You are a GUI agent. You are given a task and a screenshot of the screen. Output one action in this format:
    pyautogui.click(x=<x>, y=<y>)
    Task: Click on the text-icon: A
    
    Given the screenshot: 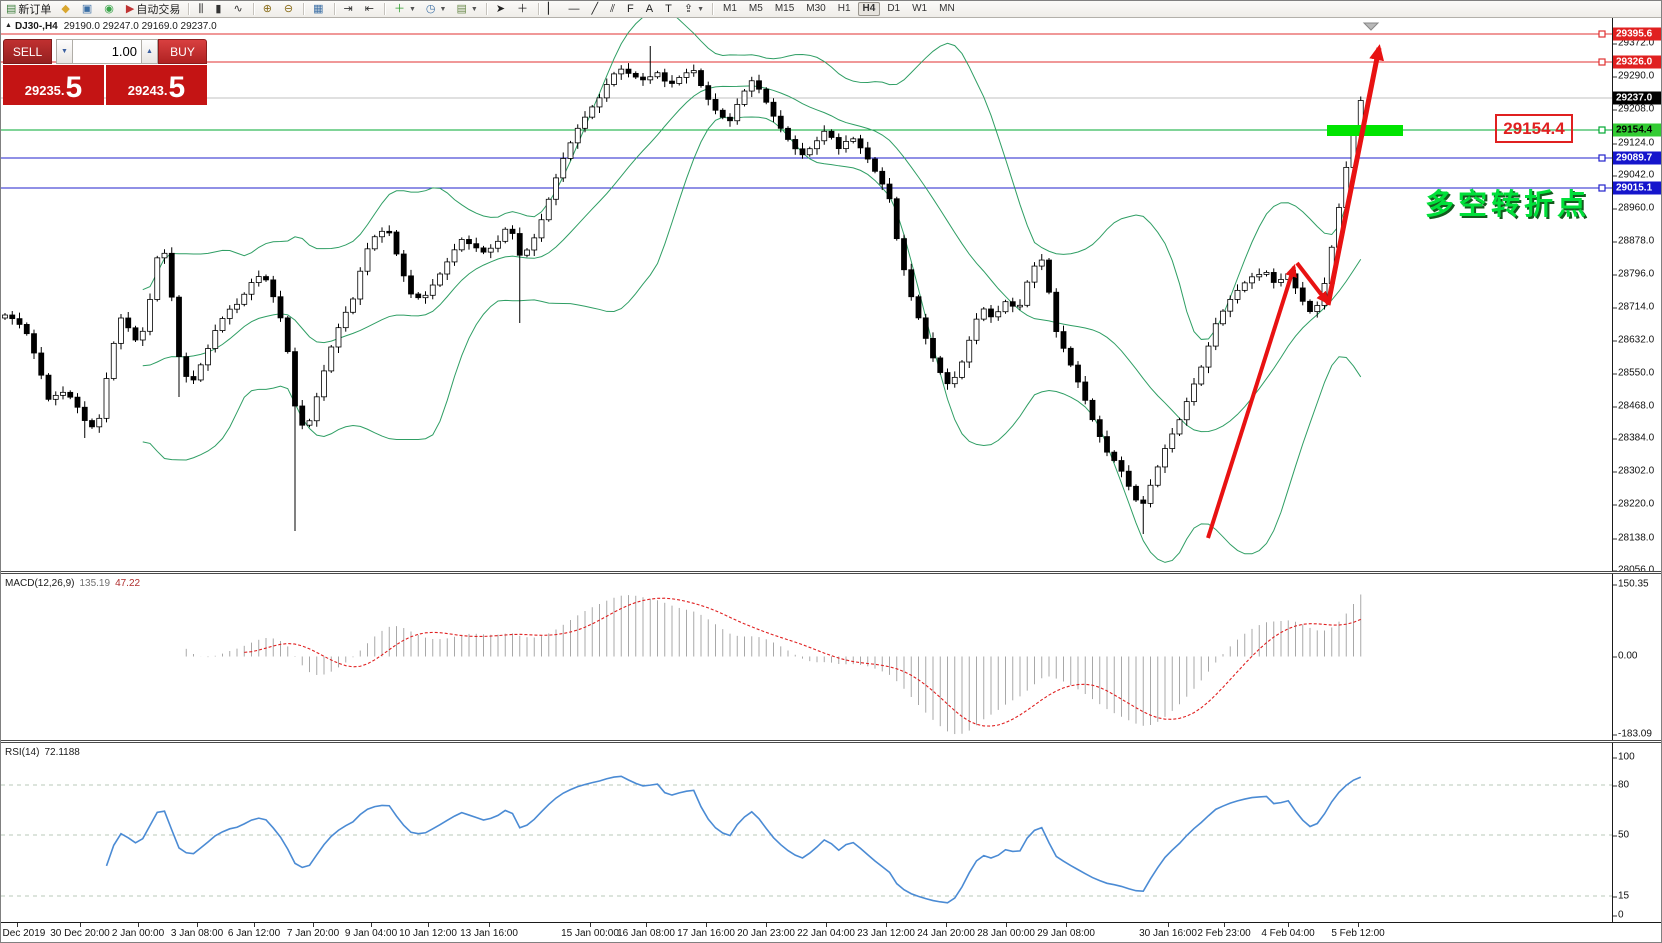 What is the action you would take?
    pyautogui.click(x=650, y=9)
    